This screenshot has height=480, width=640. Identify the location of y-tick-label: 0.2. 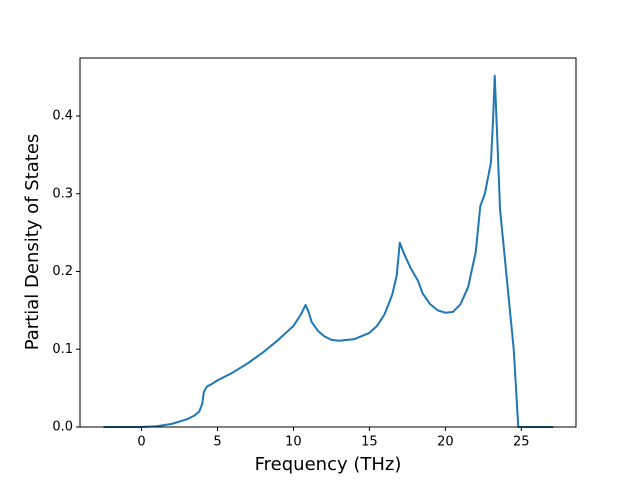
(62, 271).